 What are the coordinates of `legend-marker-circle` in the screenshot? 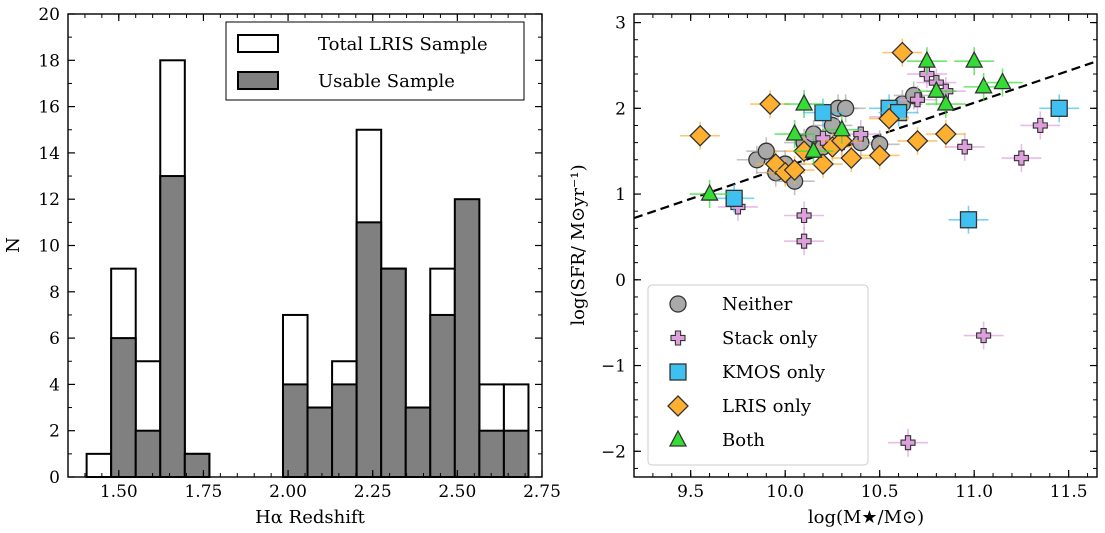 It's located at (678, 304).